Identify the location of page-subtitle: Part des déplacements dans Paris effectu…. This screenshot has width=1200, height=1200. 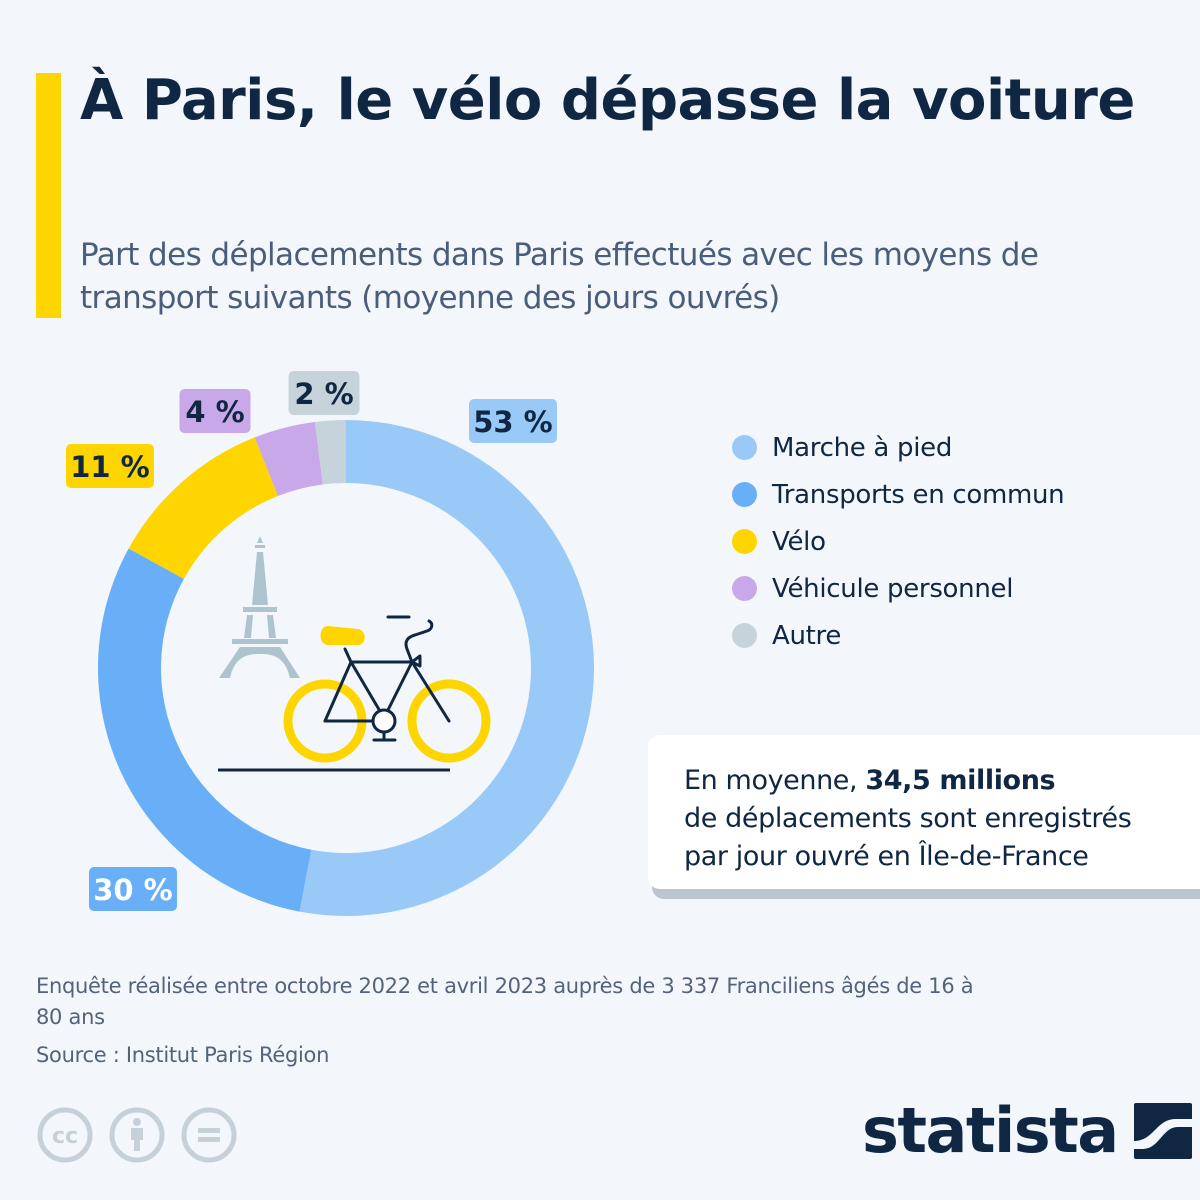
(559, 276).